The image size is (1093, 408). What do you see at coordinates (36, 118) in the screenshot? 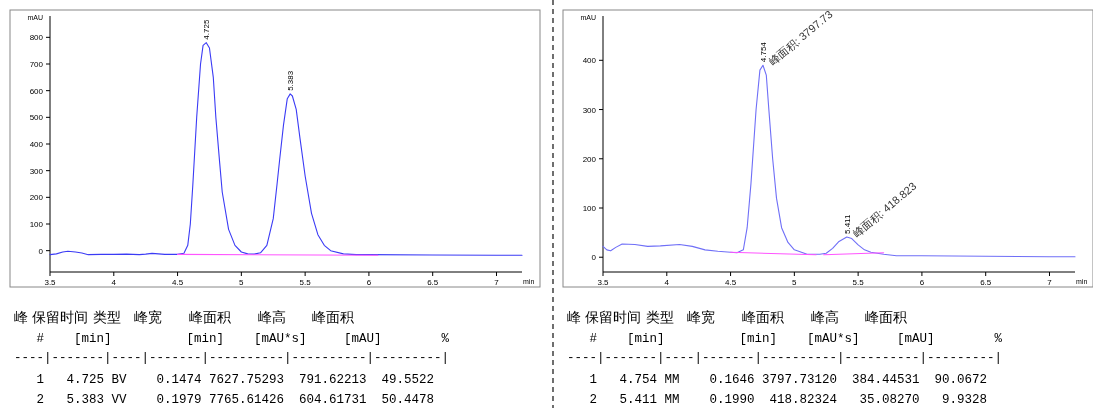
I see `y-tick-label: 500` at bounding box center [36, 118].